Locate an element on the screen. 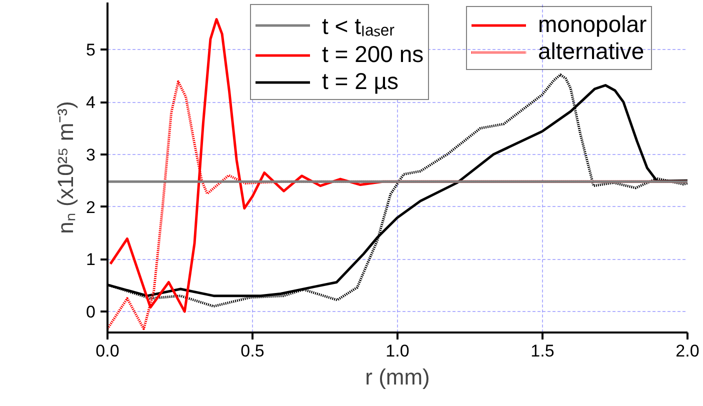  y-tick-label: 3 is located at coordinates (91, 154).